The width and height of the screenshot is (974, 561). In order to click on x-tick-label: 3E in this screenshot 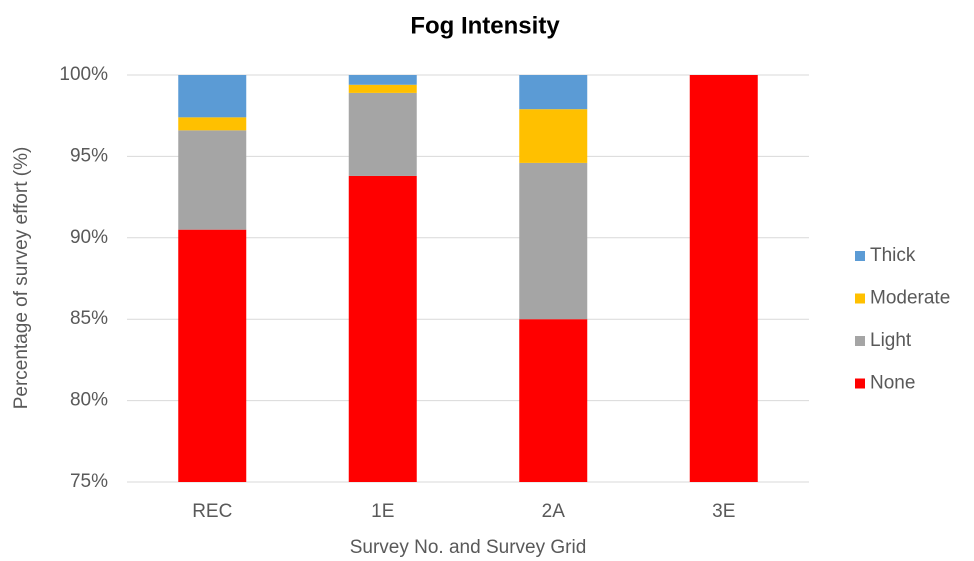, I will do `click(723, 511)`.